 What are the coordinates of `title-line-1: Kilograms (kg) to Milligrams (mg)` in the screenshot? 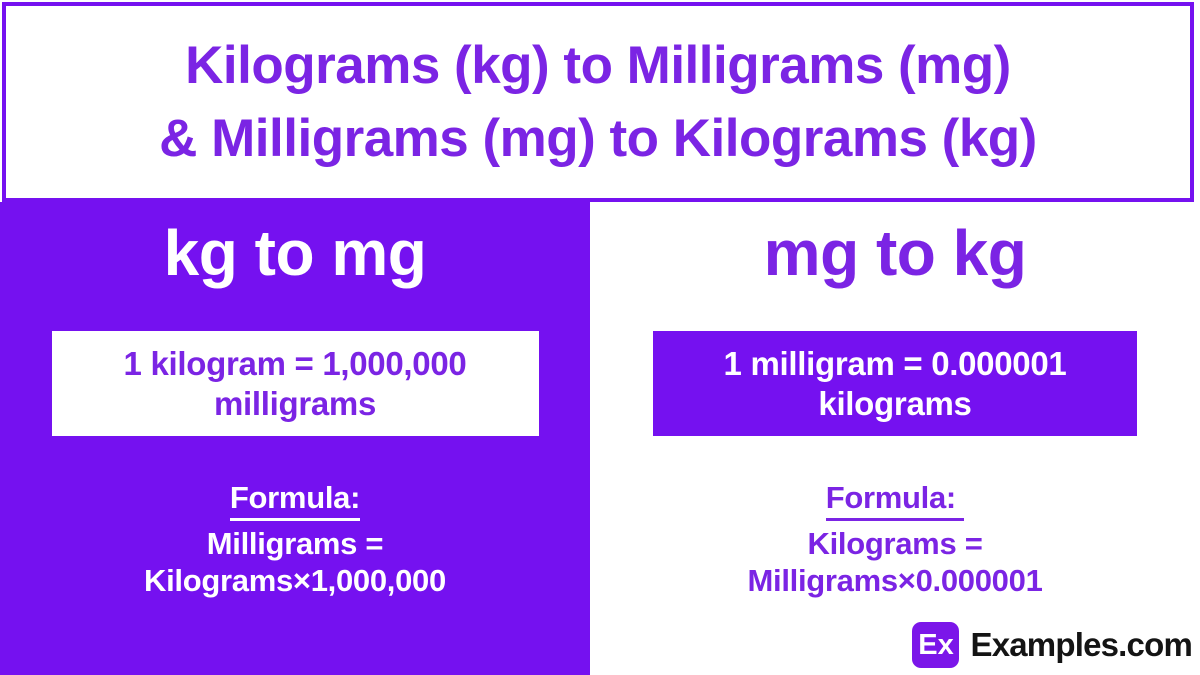 It's located at (598, 65).